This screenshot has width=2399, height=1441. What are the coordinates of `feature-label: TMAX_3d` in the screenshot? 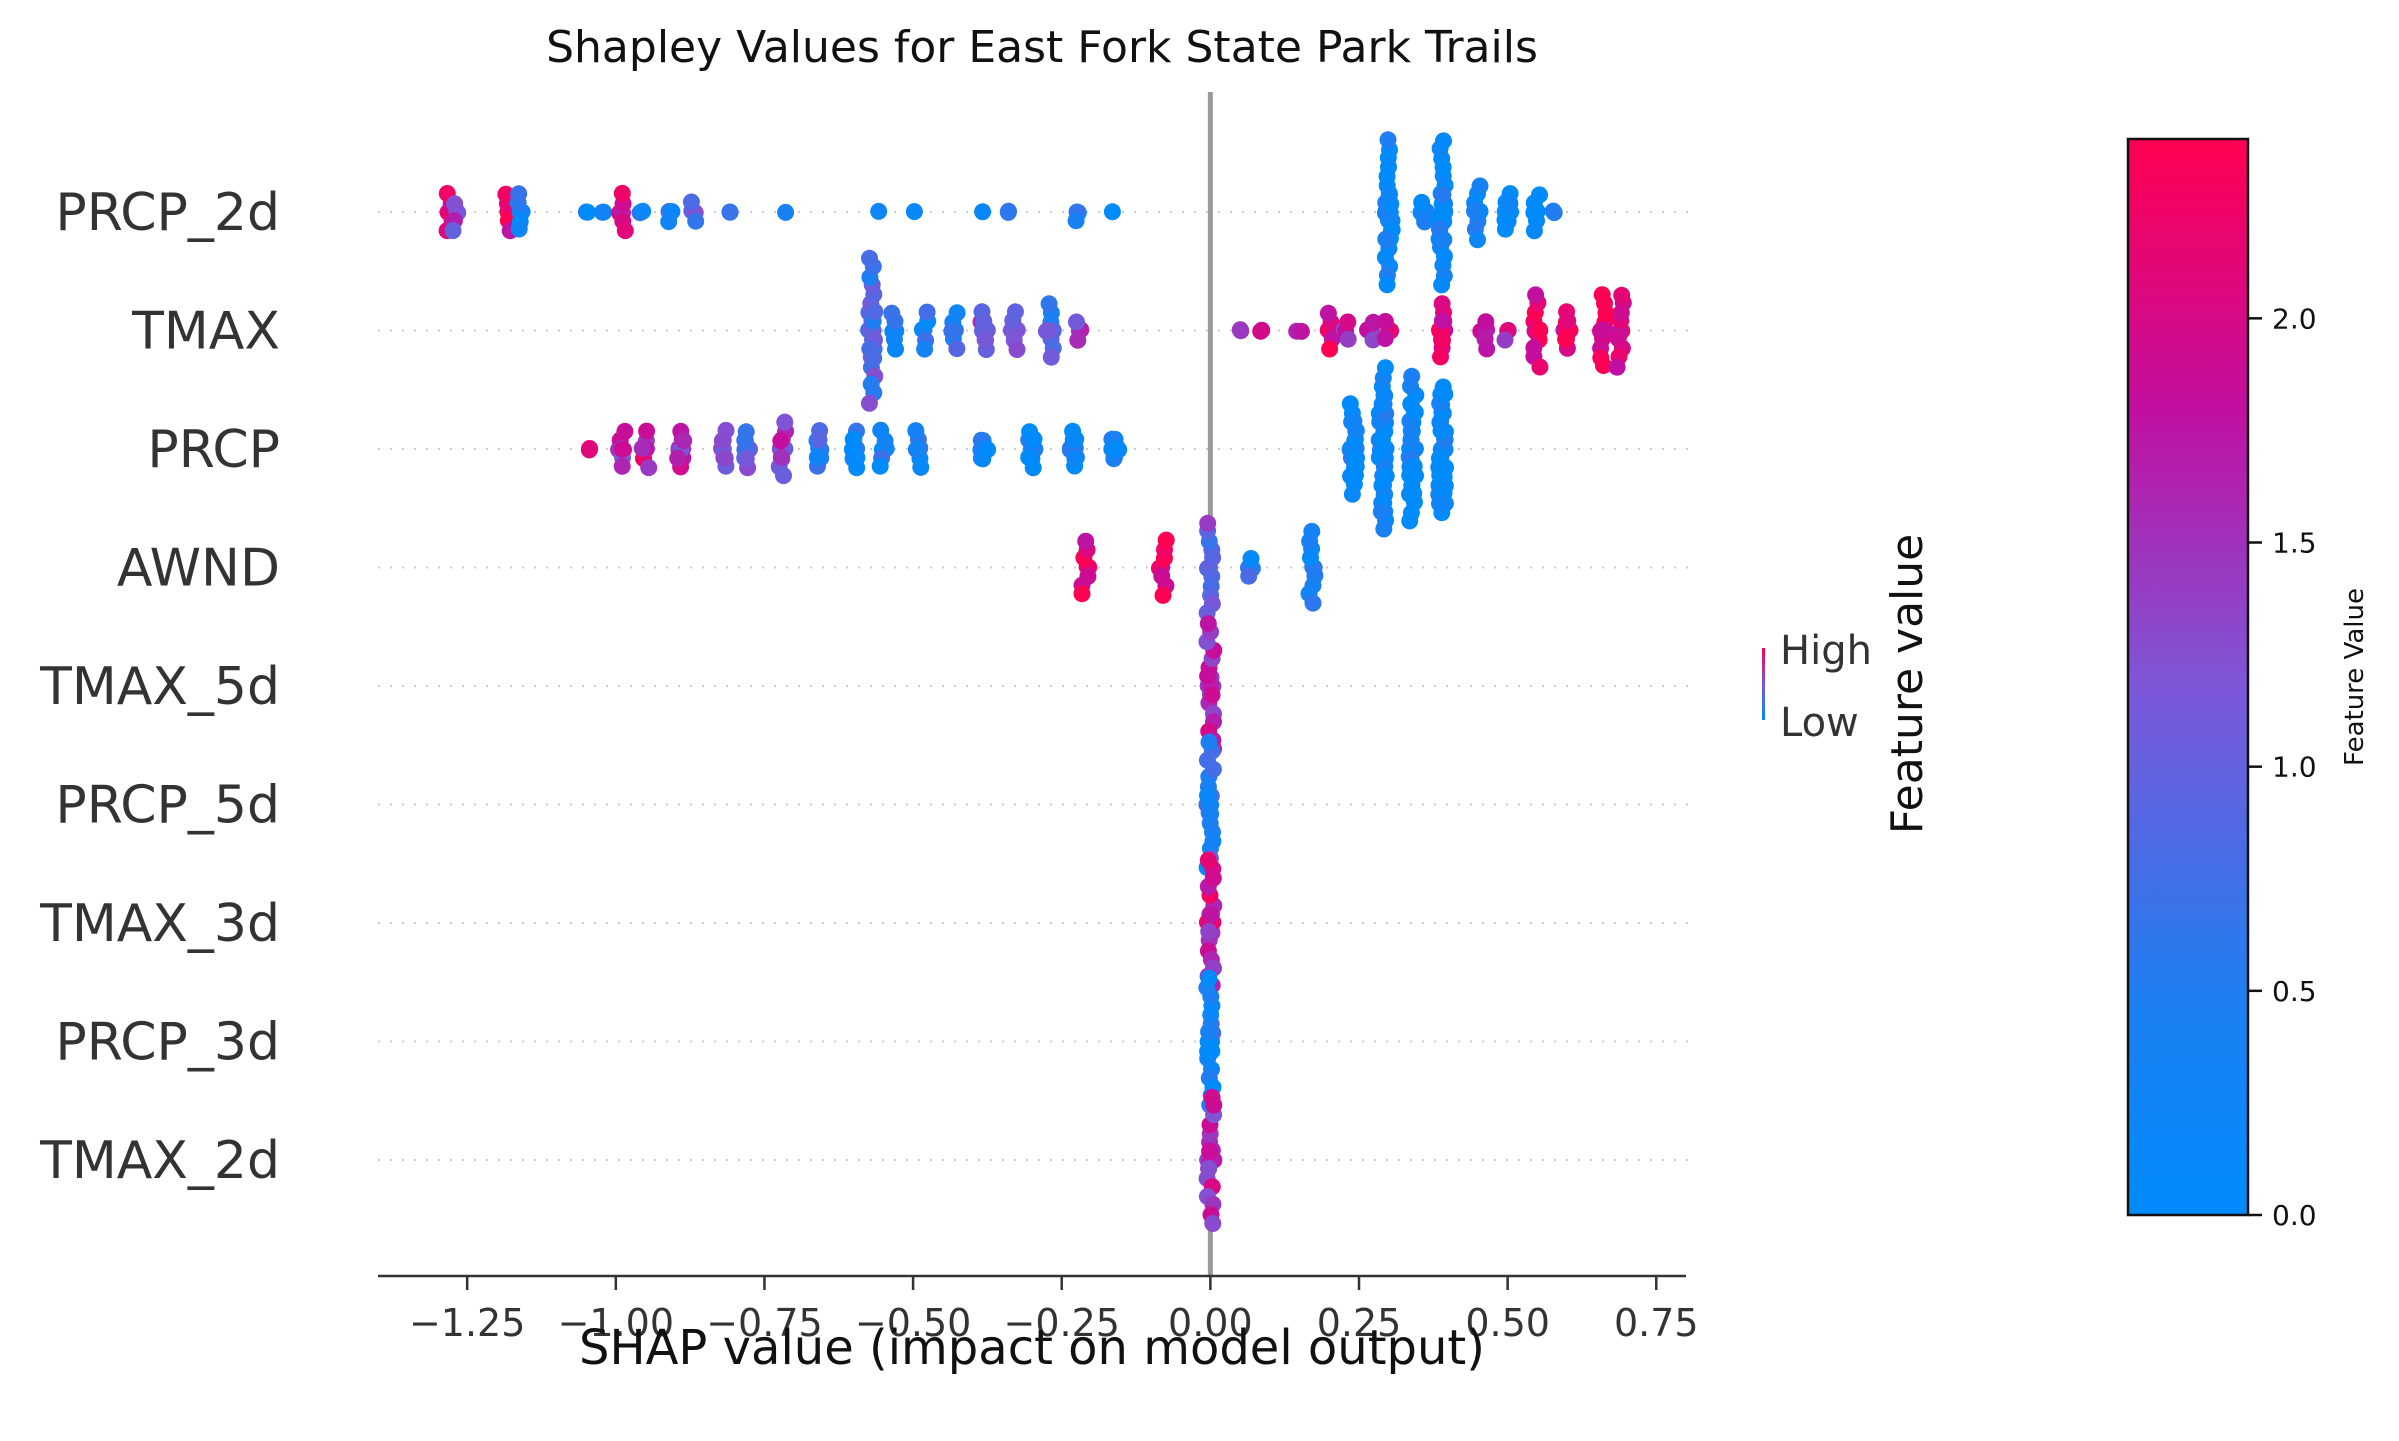 It's located at (159, 924).